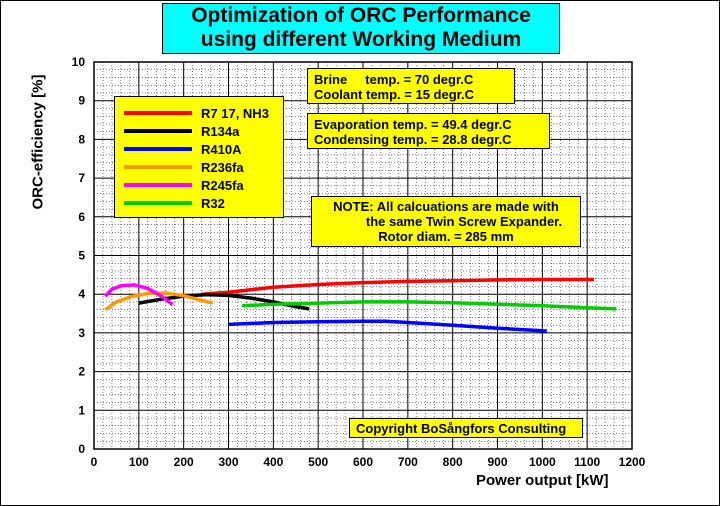 This screenshot has height=506, width=720. What do you see at coordinates (222, 167) in the screenshot?
I see `legend-label: R236fa` at bounding box center [222, 167].